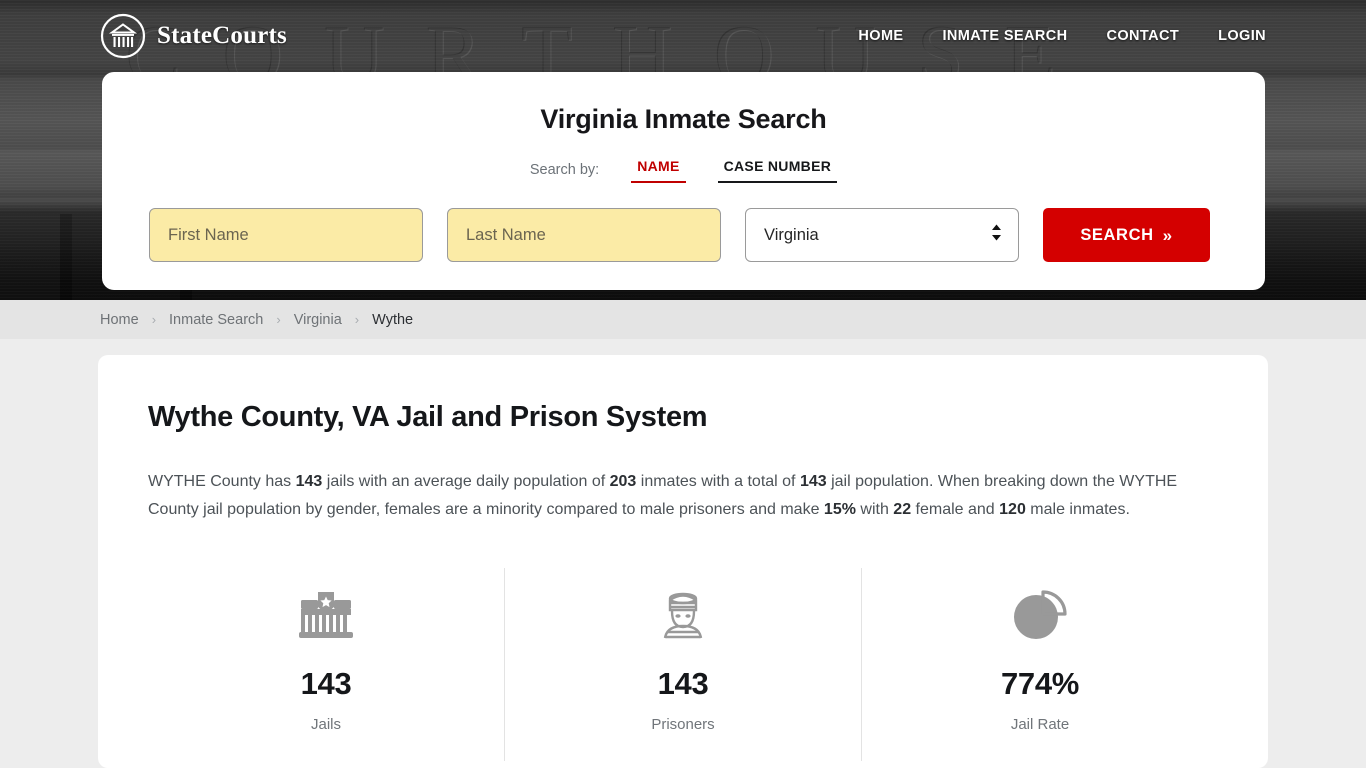  I want to click on search-card-title: Virginia Inmate Search, so click(683, 119).